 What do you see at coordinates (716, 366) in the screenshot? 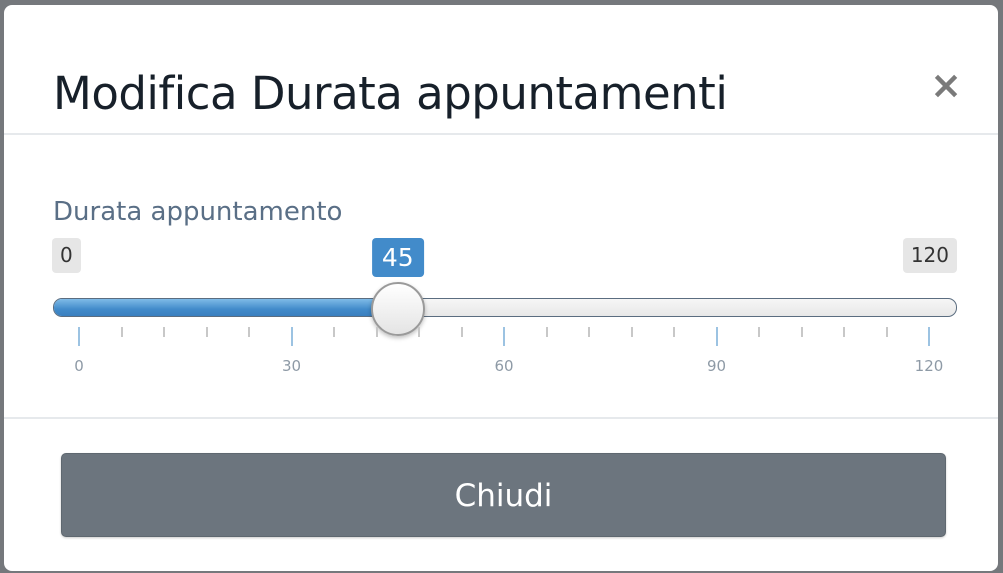
I see `tick-label: 90` at bounding box center [716, 366].